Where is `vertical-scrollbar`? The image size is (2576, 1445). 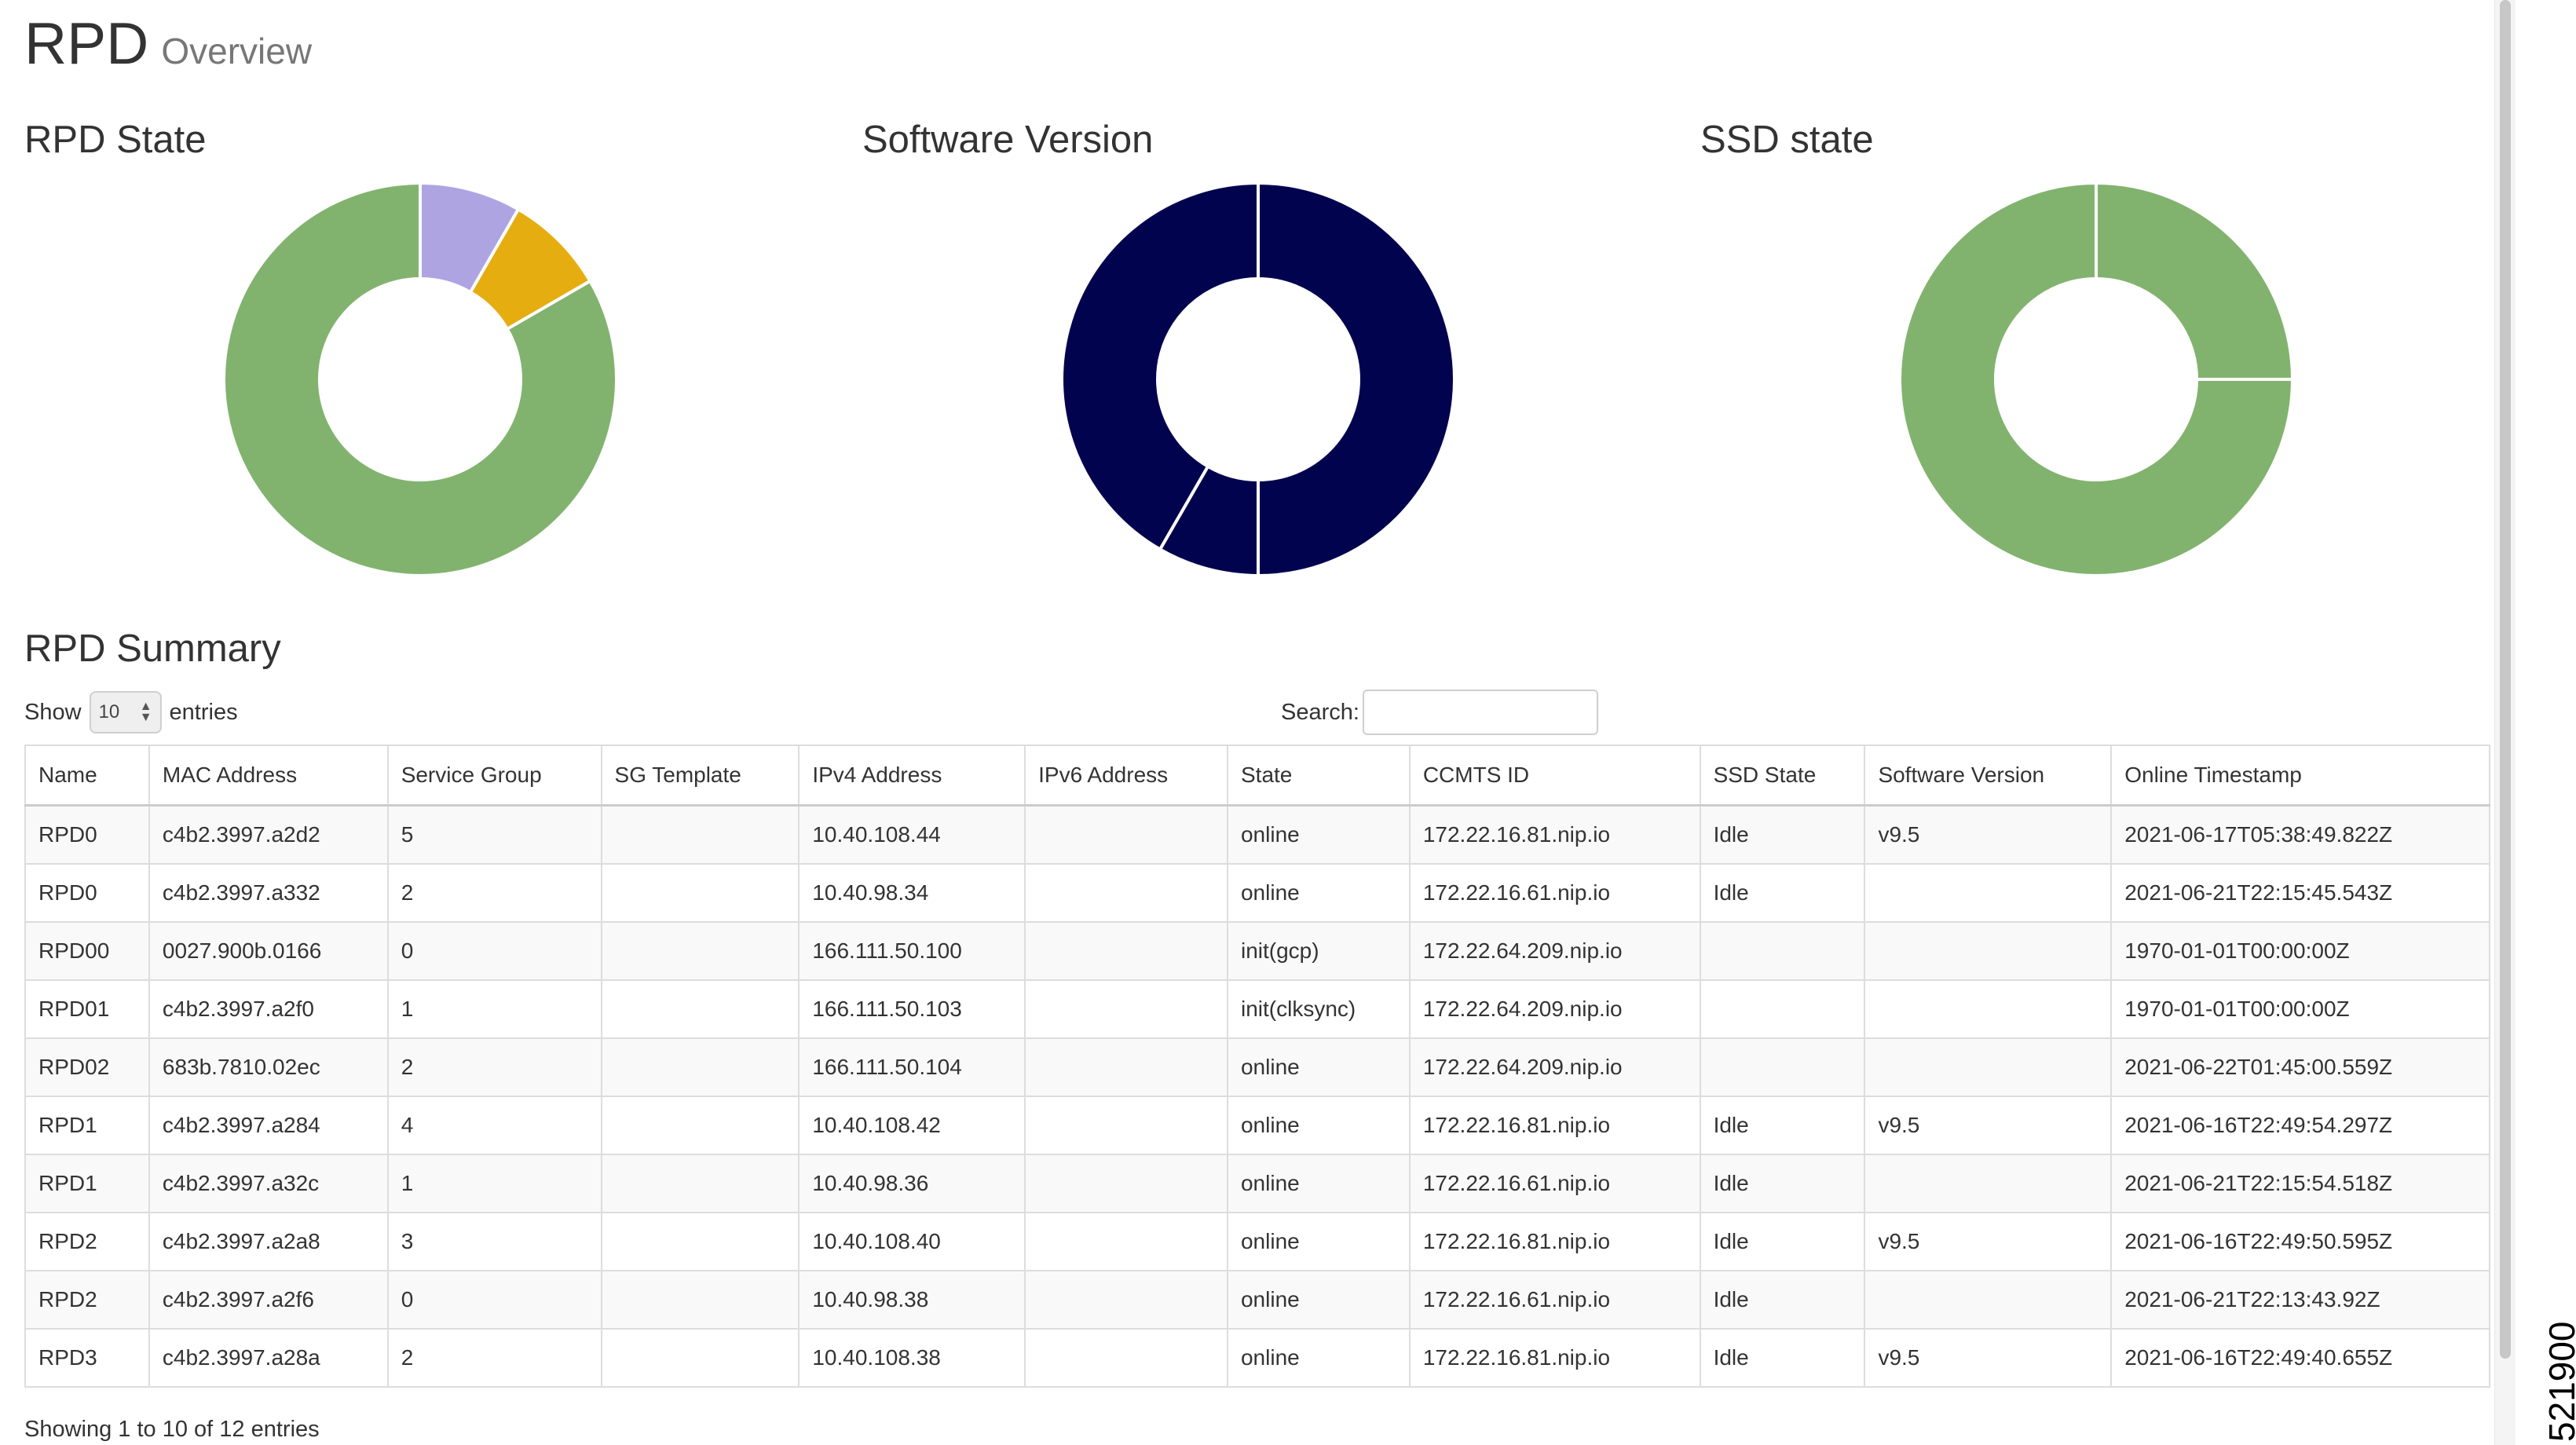 vertical-scrollbar is located at coordinates (2505, 722).